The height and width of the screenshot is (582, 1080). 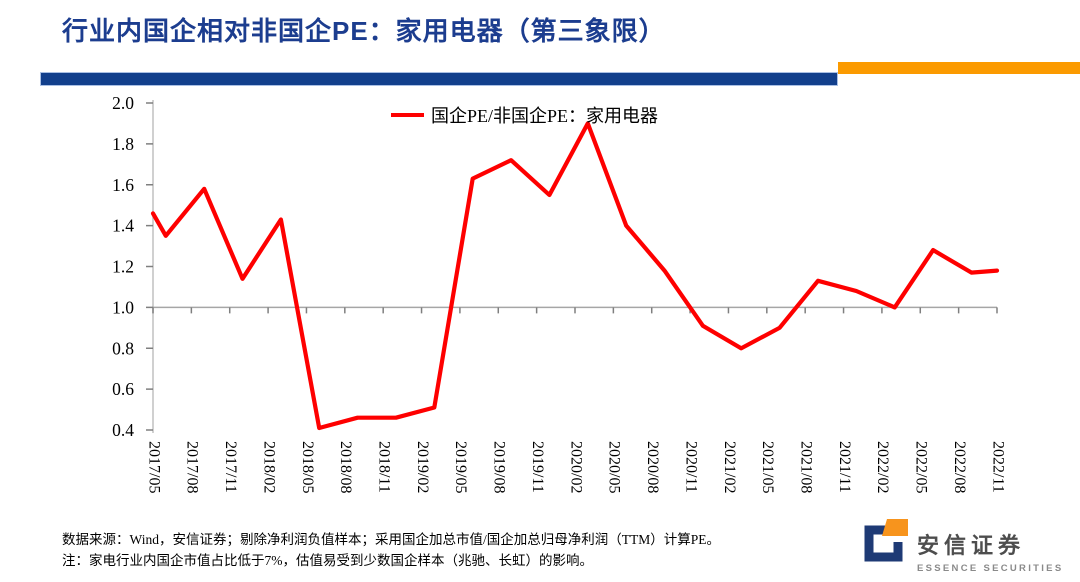 What do you see at coordinates (971, 545) in the screenshot?
I see `logo-name-cn: 安信证券` at bounding box center [971, 545].